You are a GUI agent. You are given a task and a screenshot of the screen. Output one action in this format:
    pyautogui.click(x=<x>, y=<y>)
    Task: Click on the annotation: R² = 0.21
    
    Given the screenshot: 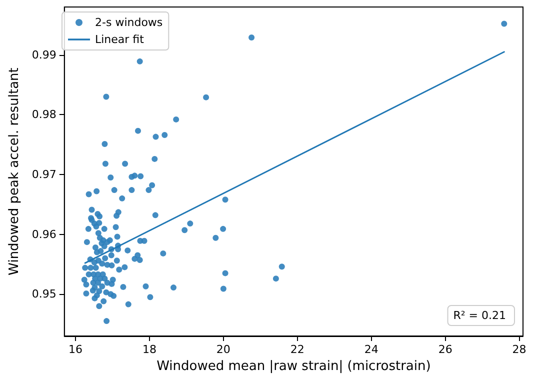 What is the action you would take?
    pyautogui.click(x=479, y=315)
    